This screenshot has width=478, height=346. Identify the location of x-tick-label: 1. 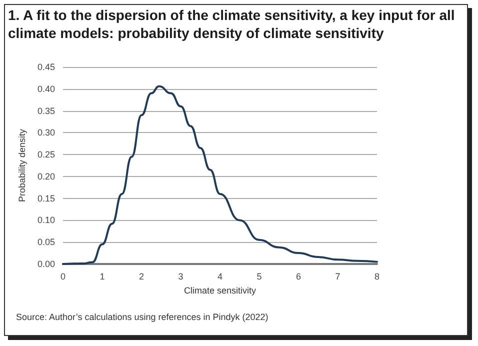
(102, 277).